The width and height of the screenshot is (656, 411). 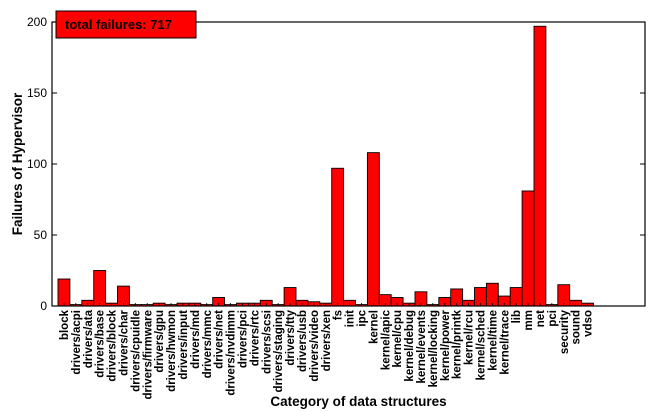 I want to click on x-tick-label: lib, so click(x=517, y=316).